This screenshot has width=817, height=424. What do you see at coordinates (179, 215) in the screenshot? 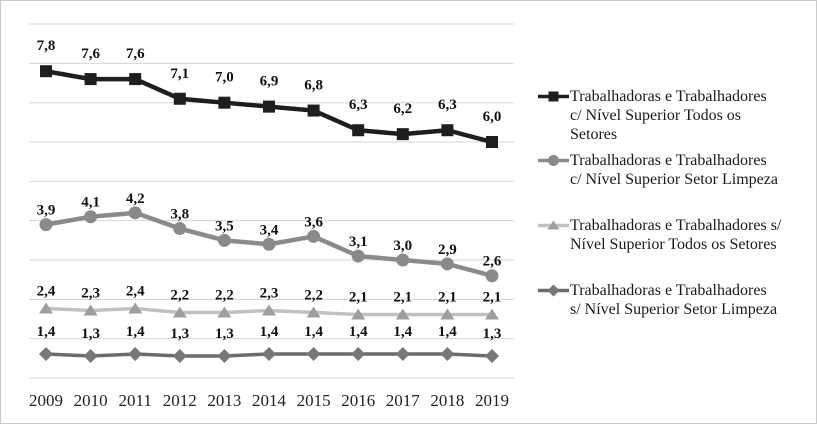
I see `data-label: 3,8` at bounding box center [179, 215].